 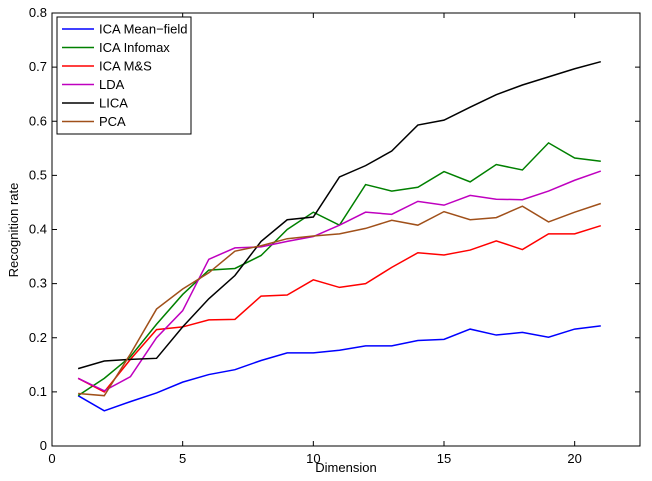 I want to click on y-tick-label: 0.4, so click(x=38, y=229).